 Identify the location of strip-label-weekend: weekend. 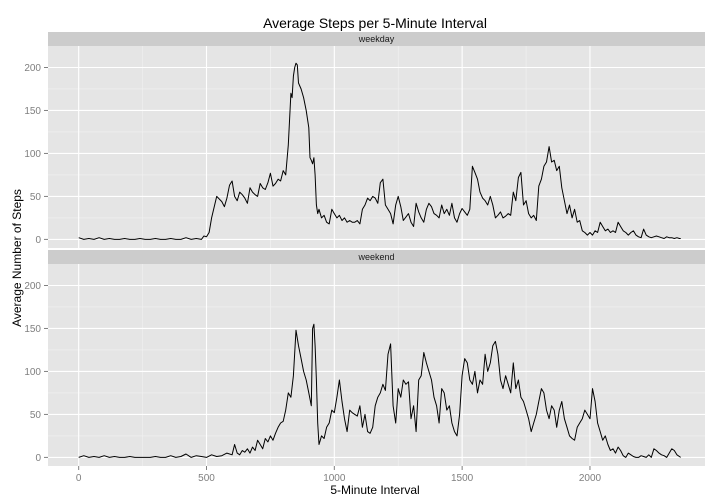
(375, 257).